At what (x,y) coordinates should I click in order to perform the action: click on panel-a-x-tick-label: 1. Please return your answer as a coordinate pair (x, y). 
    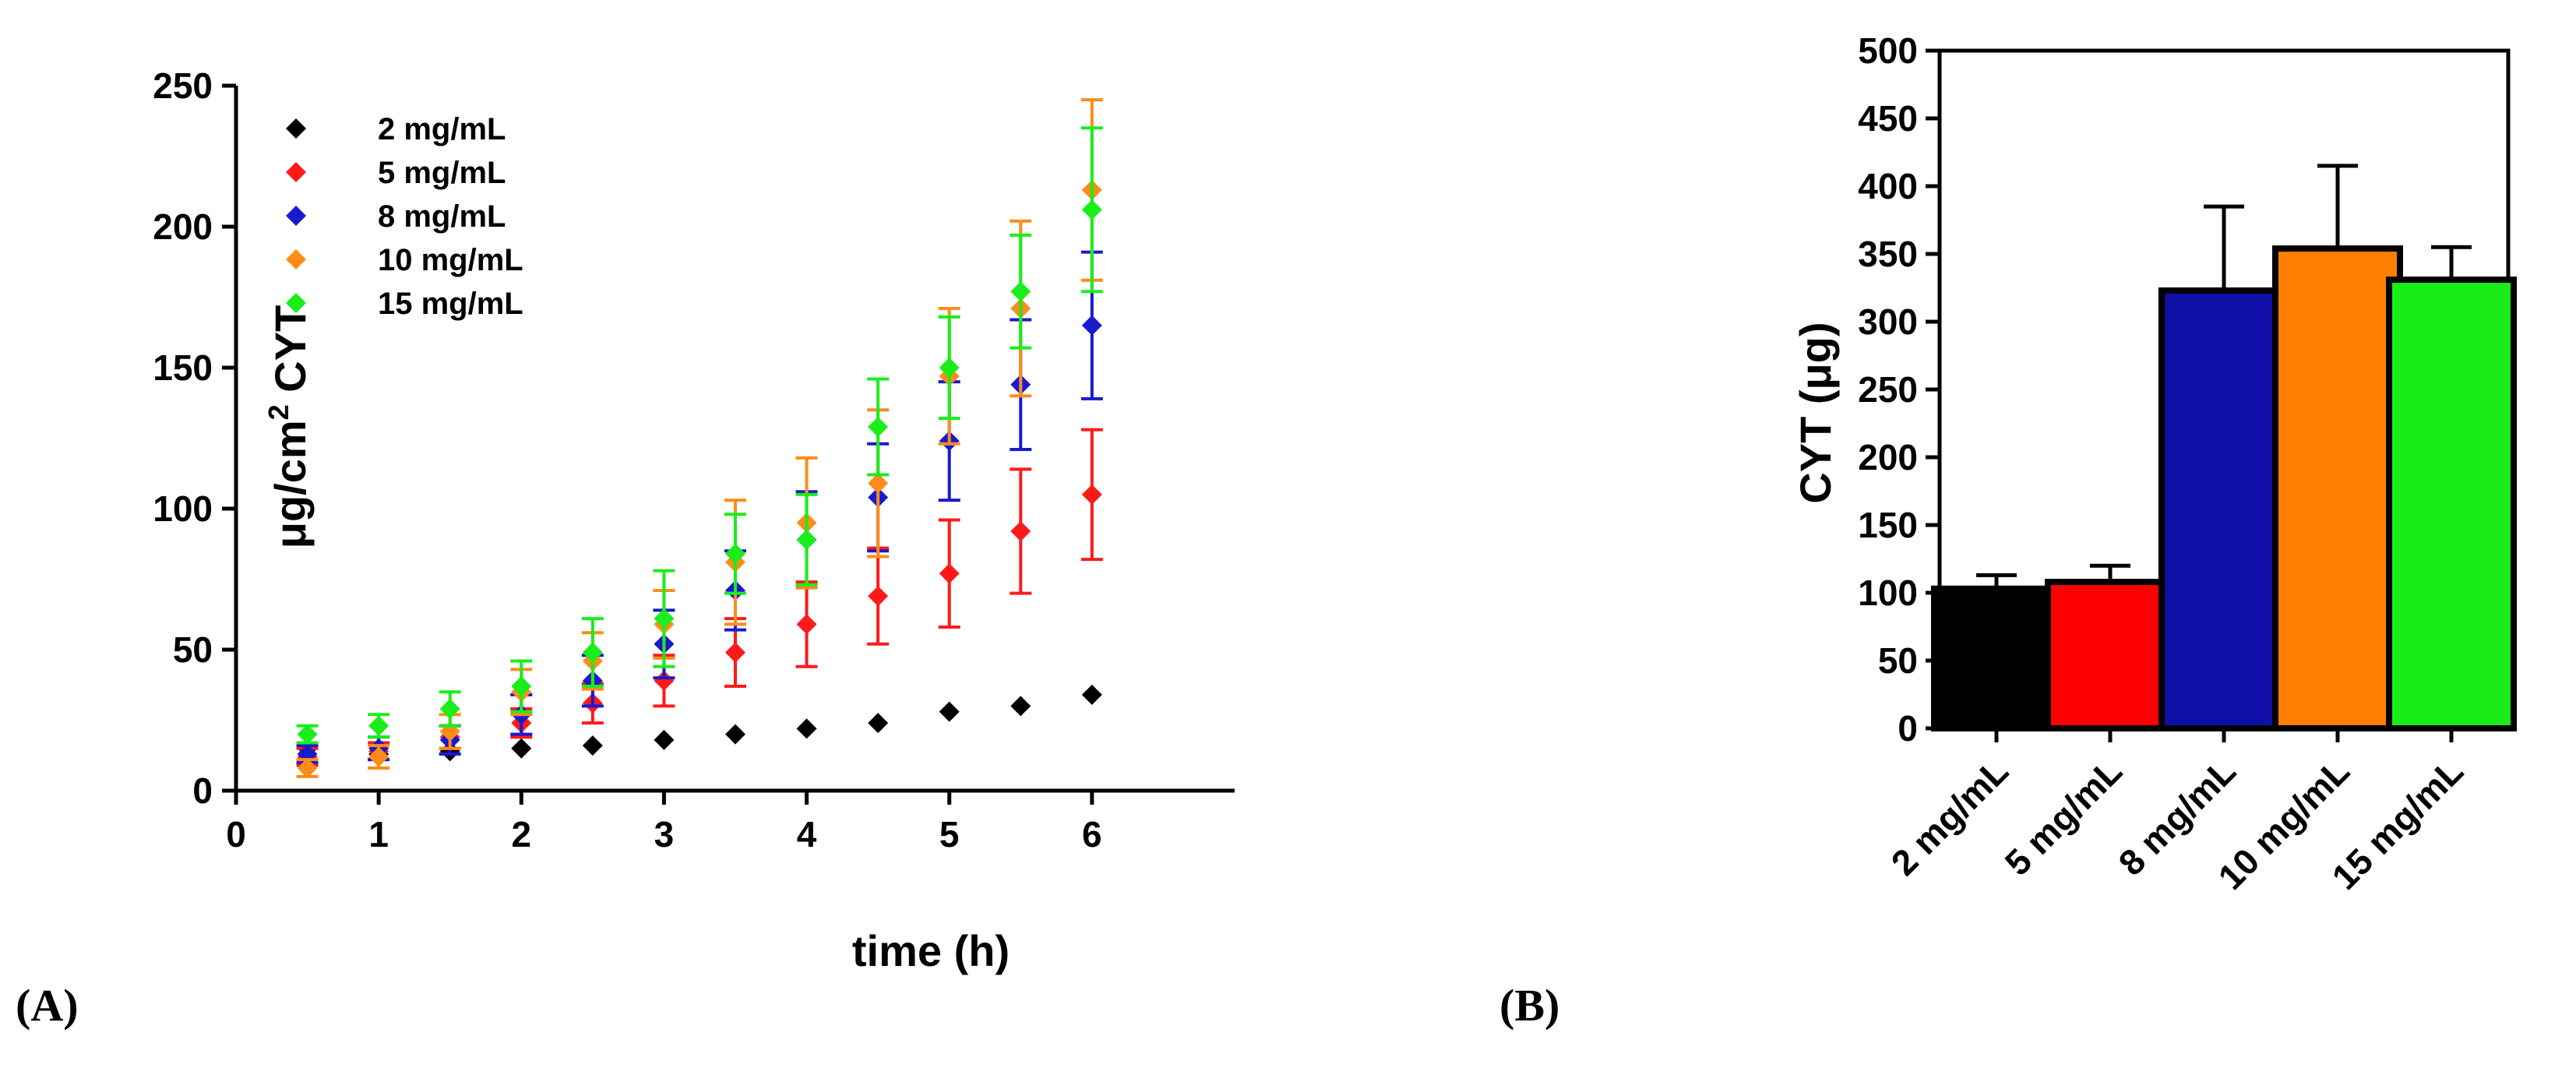
    Looking at the image, I should click on (378, 834).